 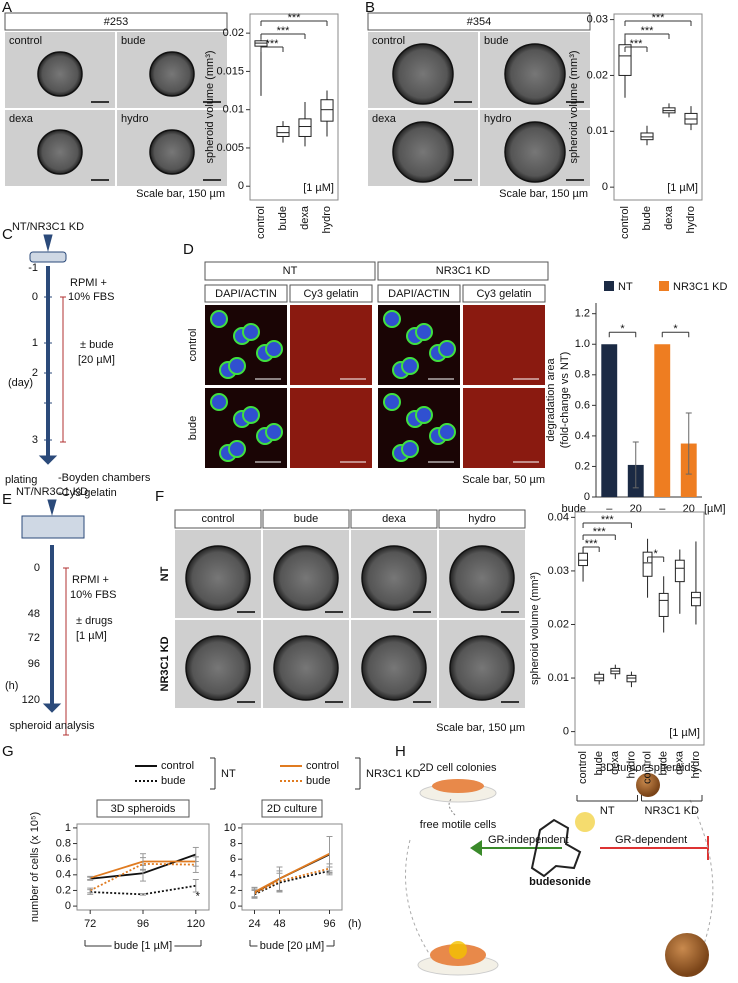 I want to click on chart-title: 3D spheroids, so click(x=143, y=809).